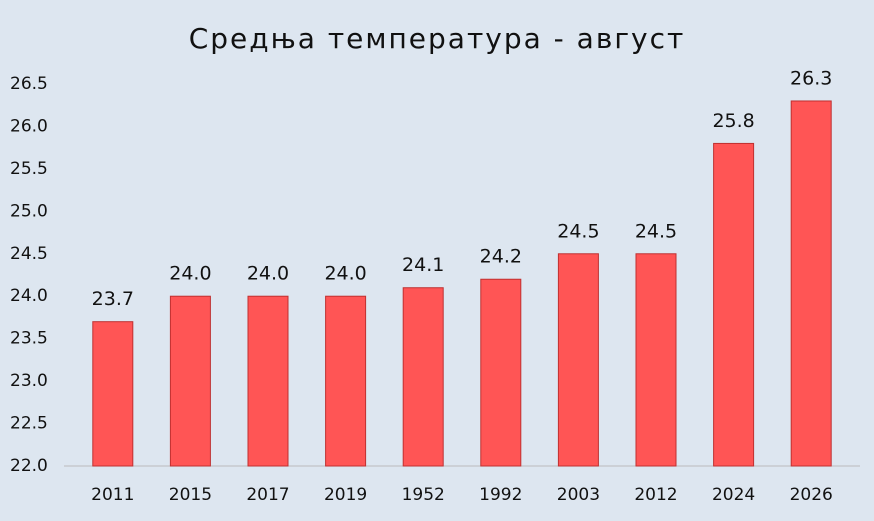  Describe the element at coordinates (267, 495) in the screenshot. I see `x-tick-label: 2017` at that location.